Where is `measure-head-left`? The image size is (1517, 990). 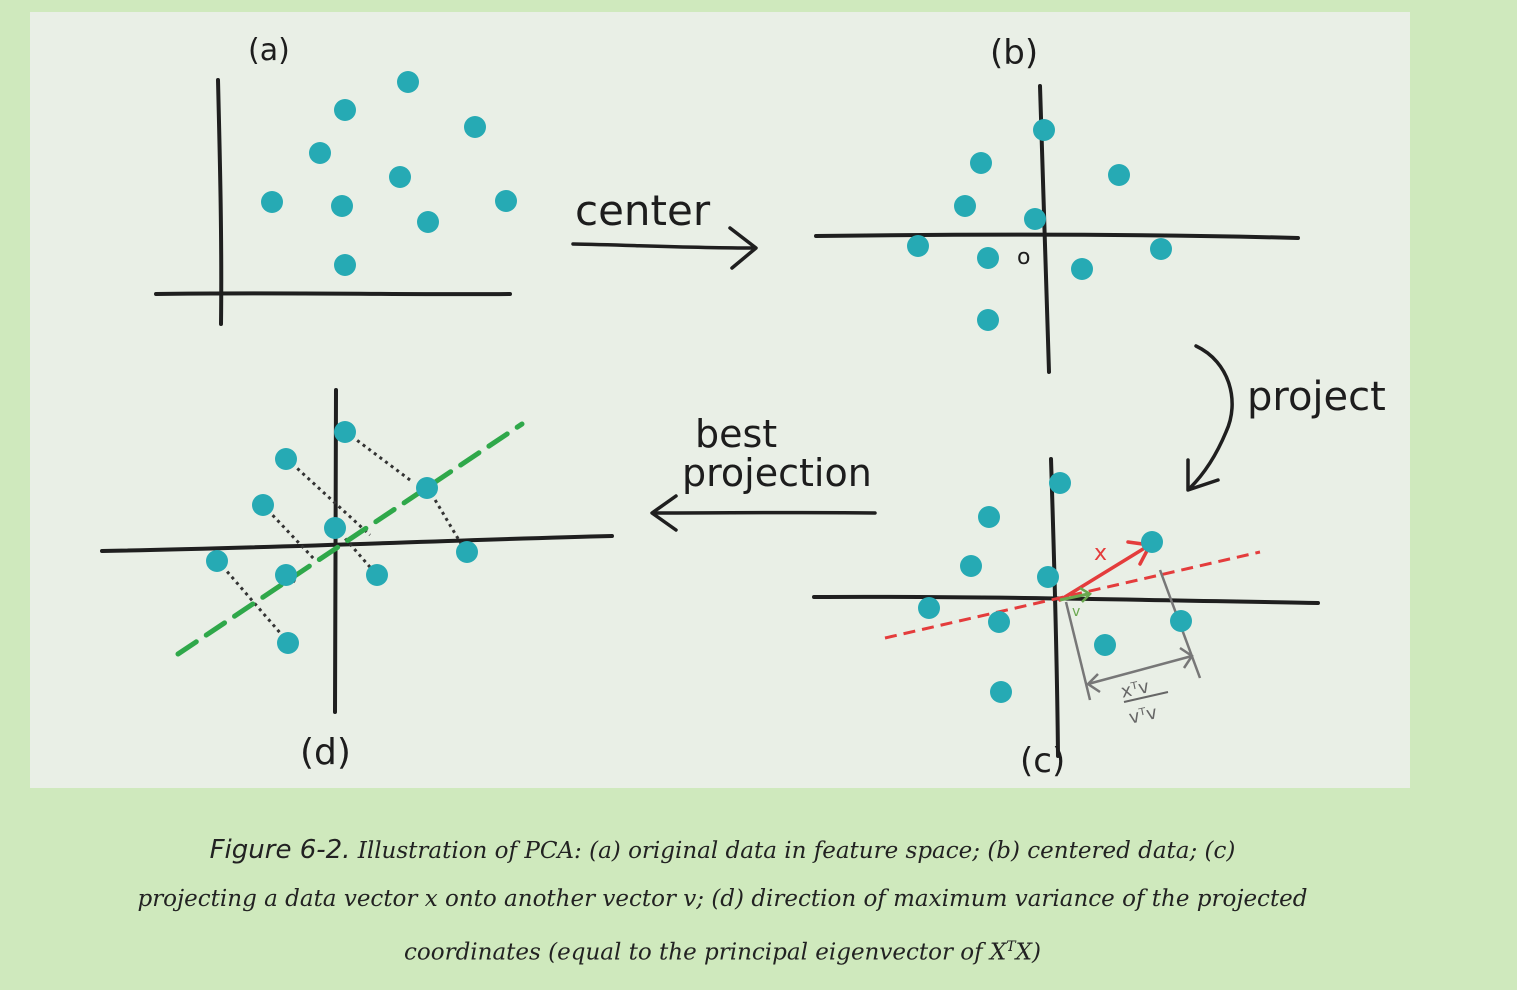 measure-head-left is located at coordinates (1093, 683).